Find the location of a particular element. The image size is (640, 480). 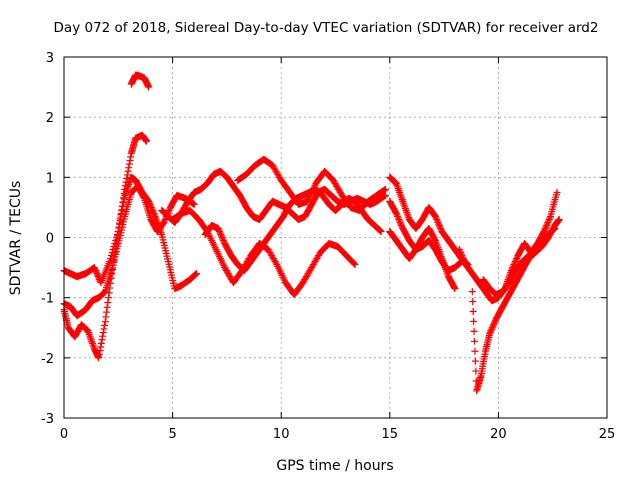

series-arc-d is located at coordinates (140, 81).